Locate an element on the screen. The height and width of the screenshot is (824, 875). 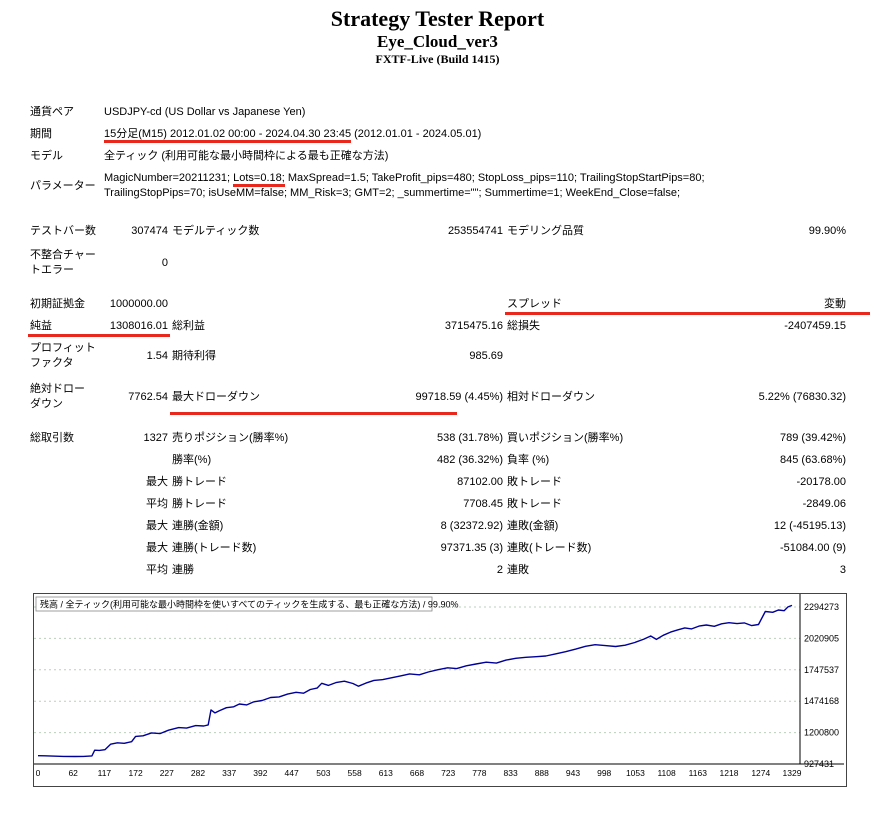
net-profit-value: 1308016.01 is located at coordinates (136, 327).